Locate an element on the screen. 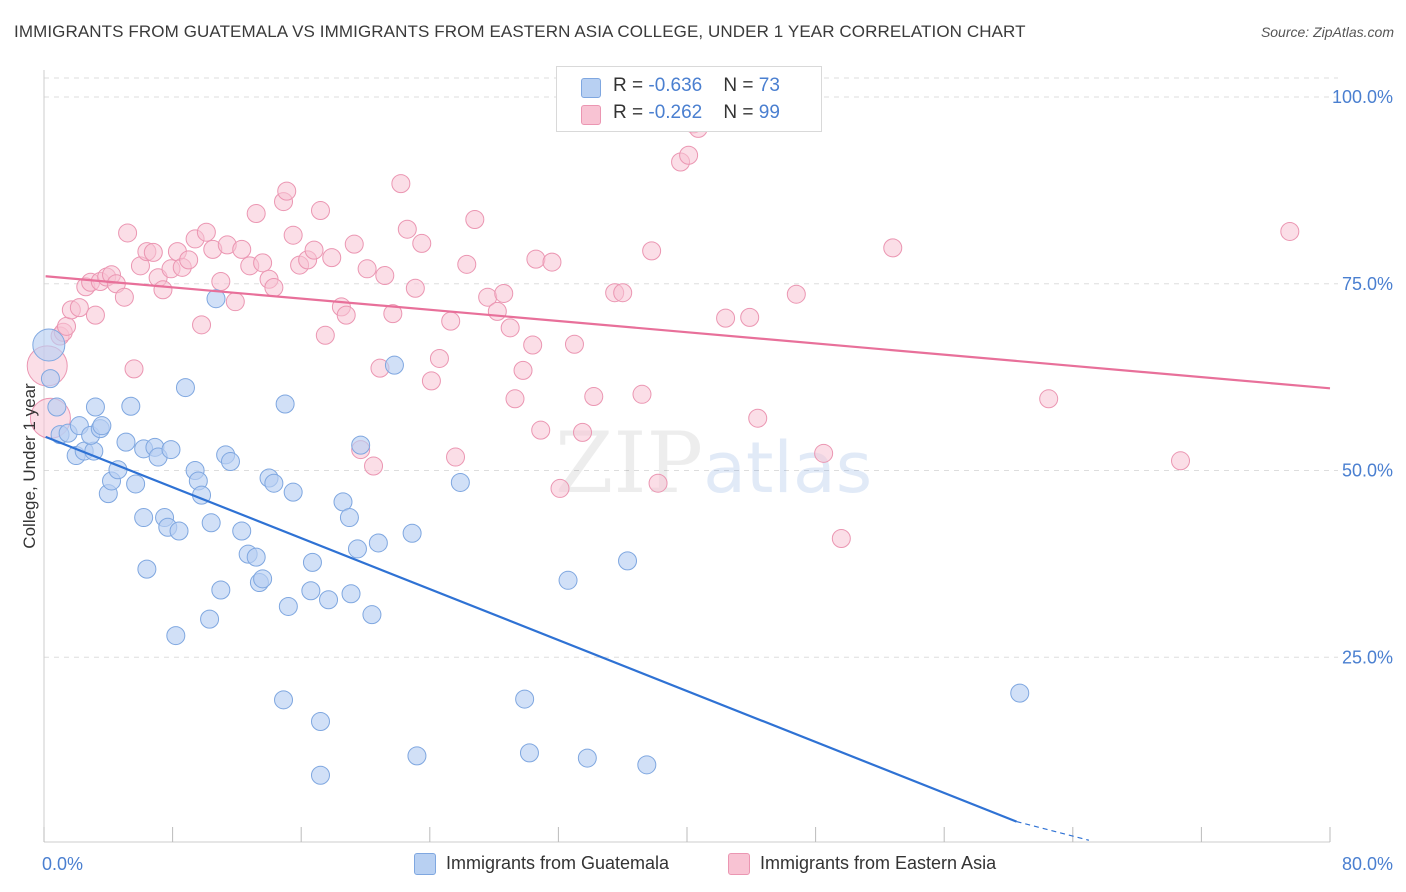  n-label: N = is located at coordinates (741, 85).